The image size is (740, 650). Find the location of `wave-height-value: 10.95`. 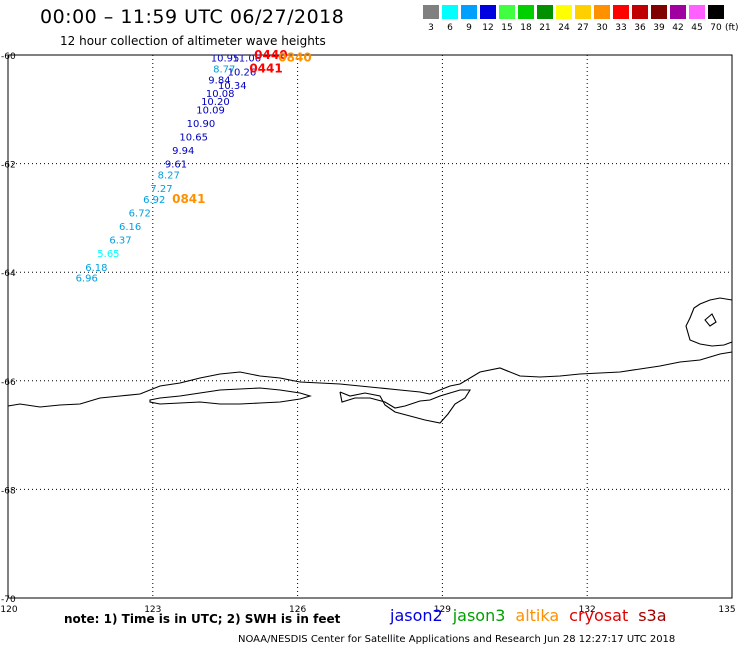

wave-height-value: 10.95 is located at coordinates (225, 59).